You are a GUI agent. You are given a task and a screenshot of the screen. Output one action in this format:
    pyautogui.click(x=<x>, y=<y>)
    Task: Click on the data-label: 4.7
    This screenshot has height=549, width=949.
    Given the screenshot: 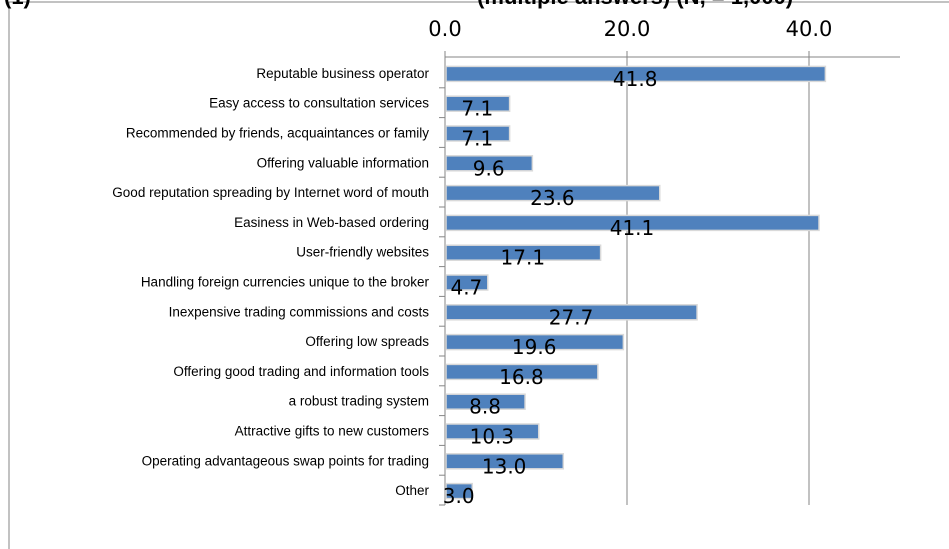 What is the action you would take?
    pyautogui.click(x=466, y=288)
    